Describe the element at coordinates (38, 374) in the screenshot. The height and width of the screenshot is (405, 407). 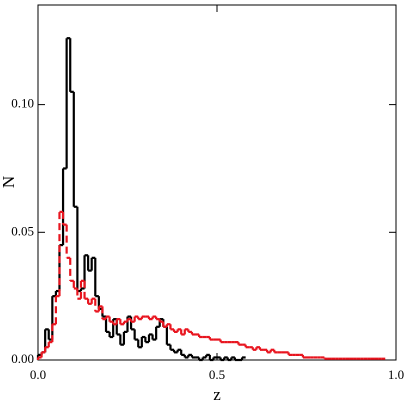
I see `x-tick-label: 0.0` at that location.